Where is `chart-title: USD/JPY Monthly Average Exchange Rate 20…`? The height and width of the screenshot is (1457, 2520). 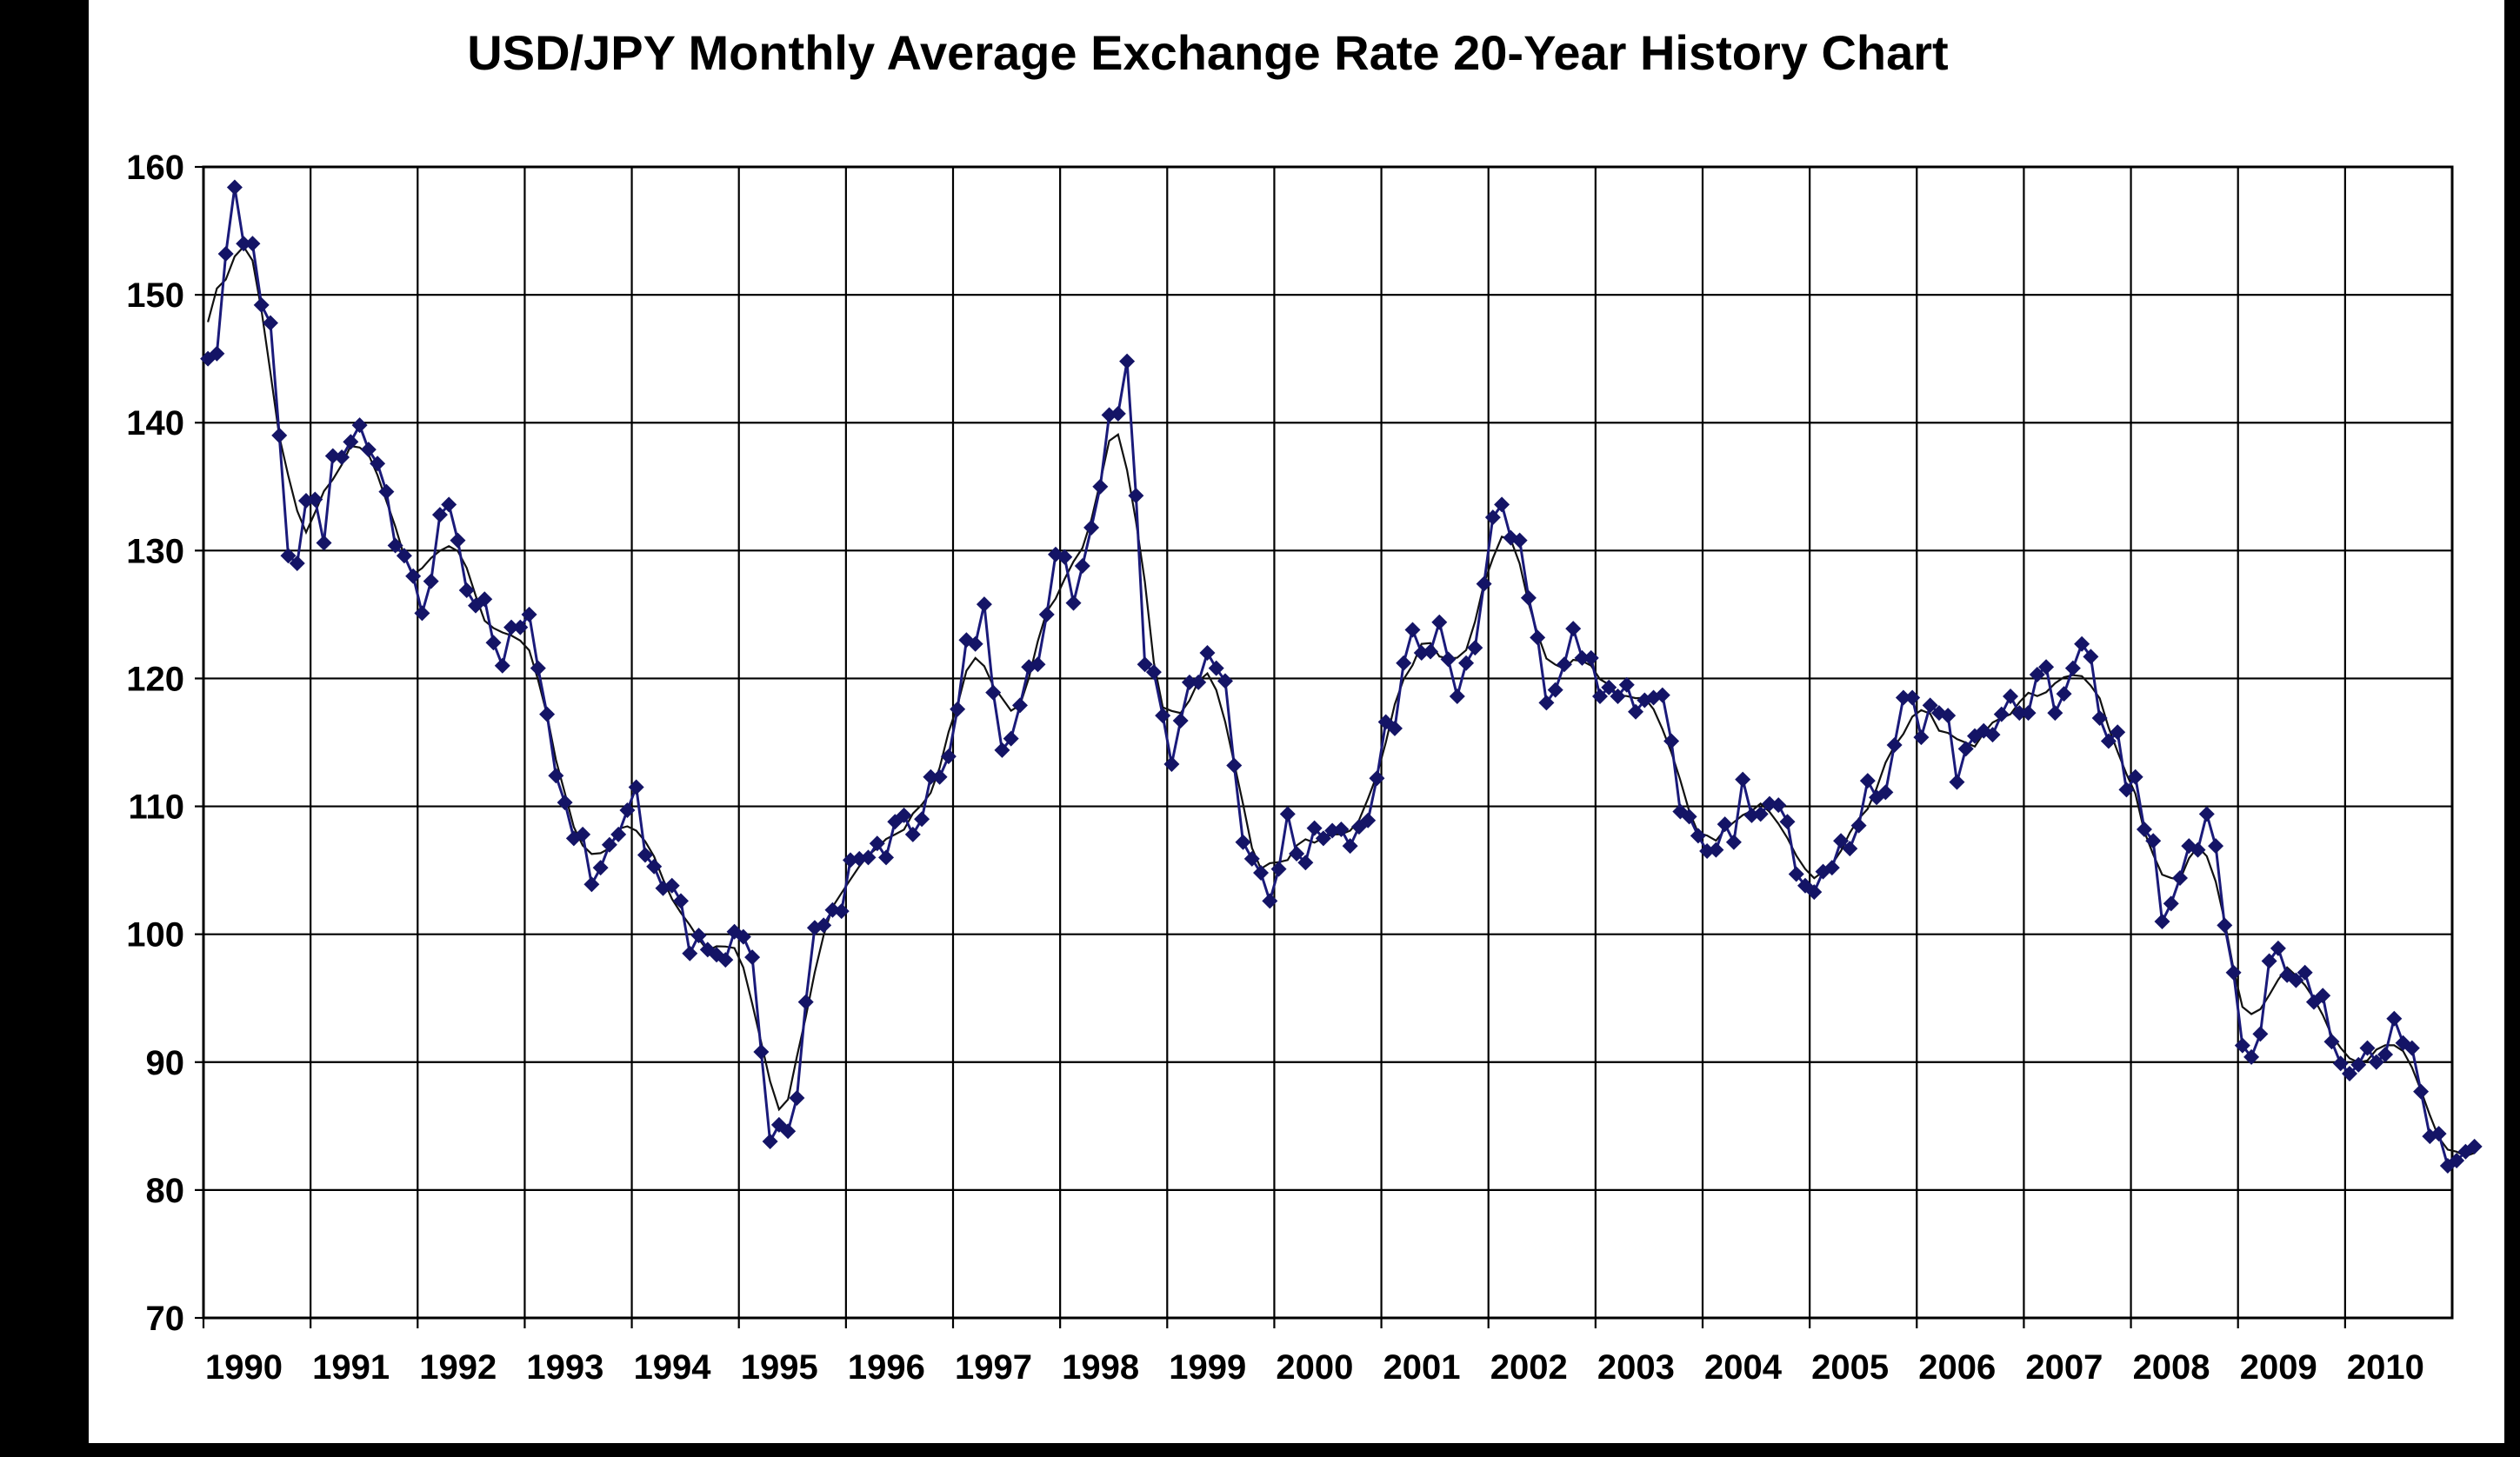 chart-title: USD/JPY Monthly Average Exchange Rate 20… is located at coordinates (1207, 53).